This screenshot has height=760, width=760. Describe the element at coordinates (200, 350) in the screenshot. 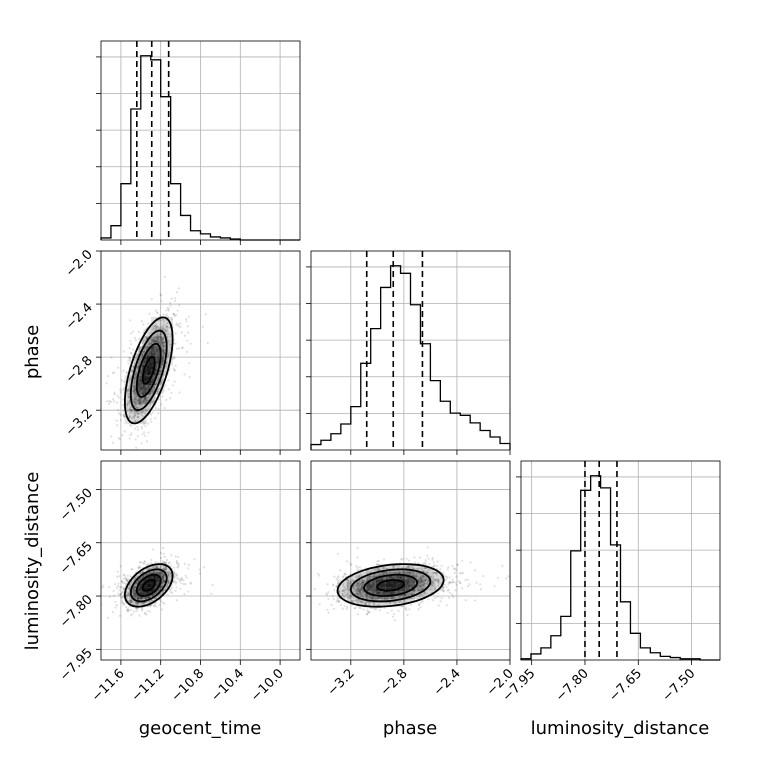

I see `panel-frame` at that location.